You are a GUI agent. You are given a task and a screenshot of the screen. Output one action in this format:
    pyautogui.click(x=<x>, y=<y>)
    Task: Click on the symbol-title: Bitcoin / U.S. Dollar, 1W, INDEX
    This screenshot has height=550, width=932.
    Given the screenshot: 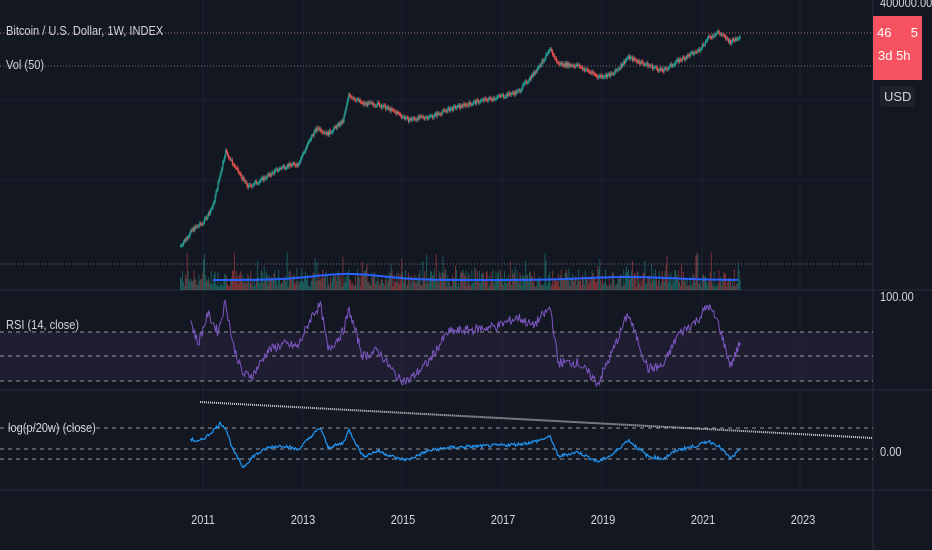 What is the action you would take?
    pyautogui.click(x=85, y=30)
    